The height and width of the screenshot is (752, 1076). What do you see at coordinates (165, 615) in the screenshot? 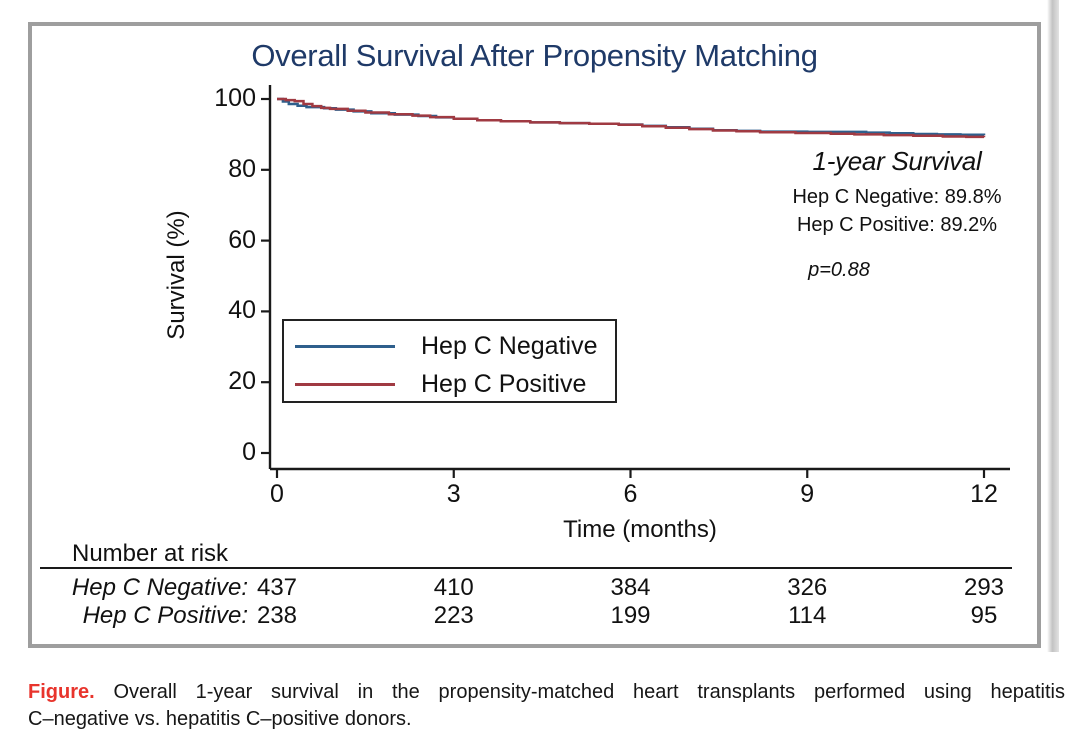
I see `risk-row-label: Hep C Positive:` at bounding box center [165, 615].